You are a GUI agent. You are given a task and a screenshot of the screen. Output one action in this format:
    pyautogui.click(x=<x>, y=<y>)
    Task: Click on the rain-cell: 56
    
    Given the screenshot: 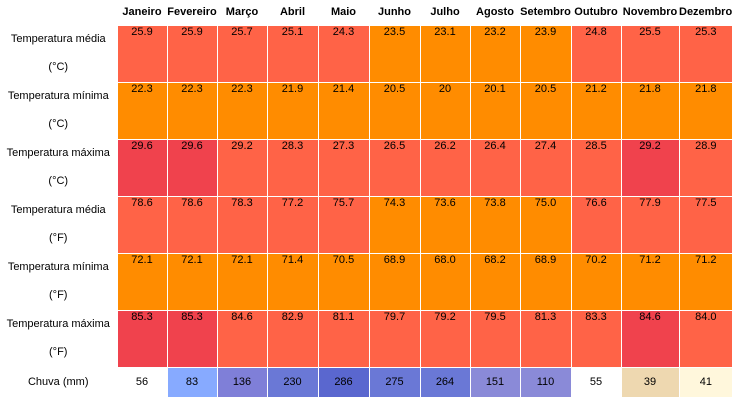 What is the action you would take?
    pyautogui.click(x=141, y=381)
    